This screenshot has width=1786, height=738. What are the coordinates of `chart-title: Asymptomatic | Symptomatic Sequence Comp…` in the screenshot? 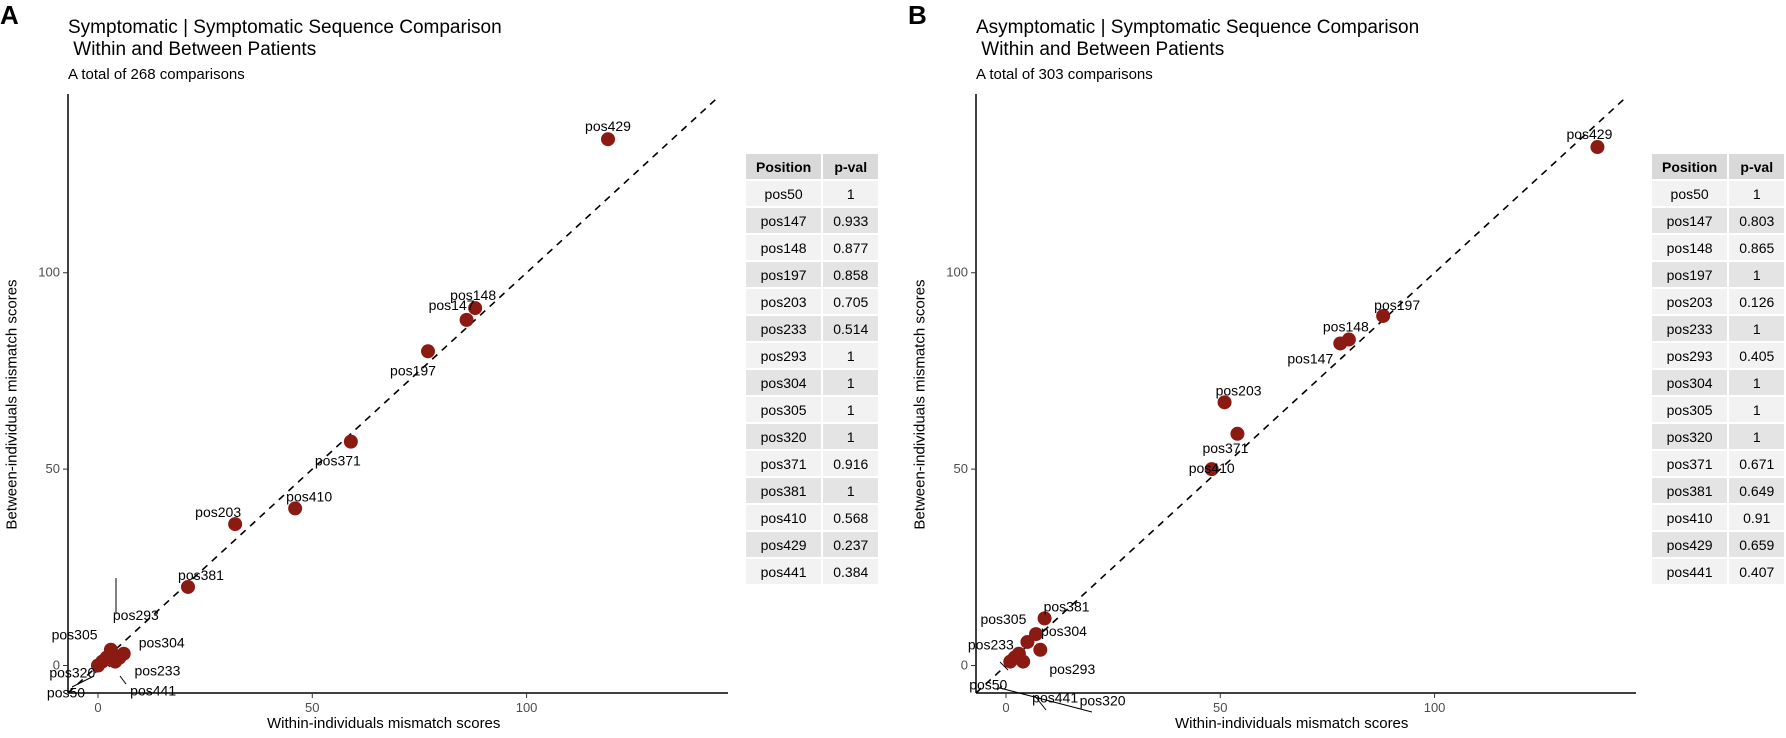 It's located at (1198, 38).